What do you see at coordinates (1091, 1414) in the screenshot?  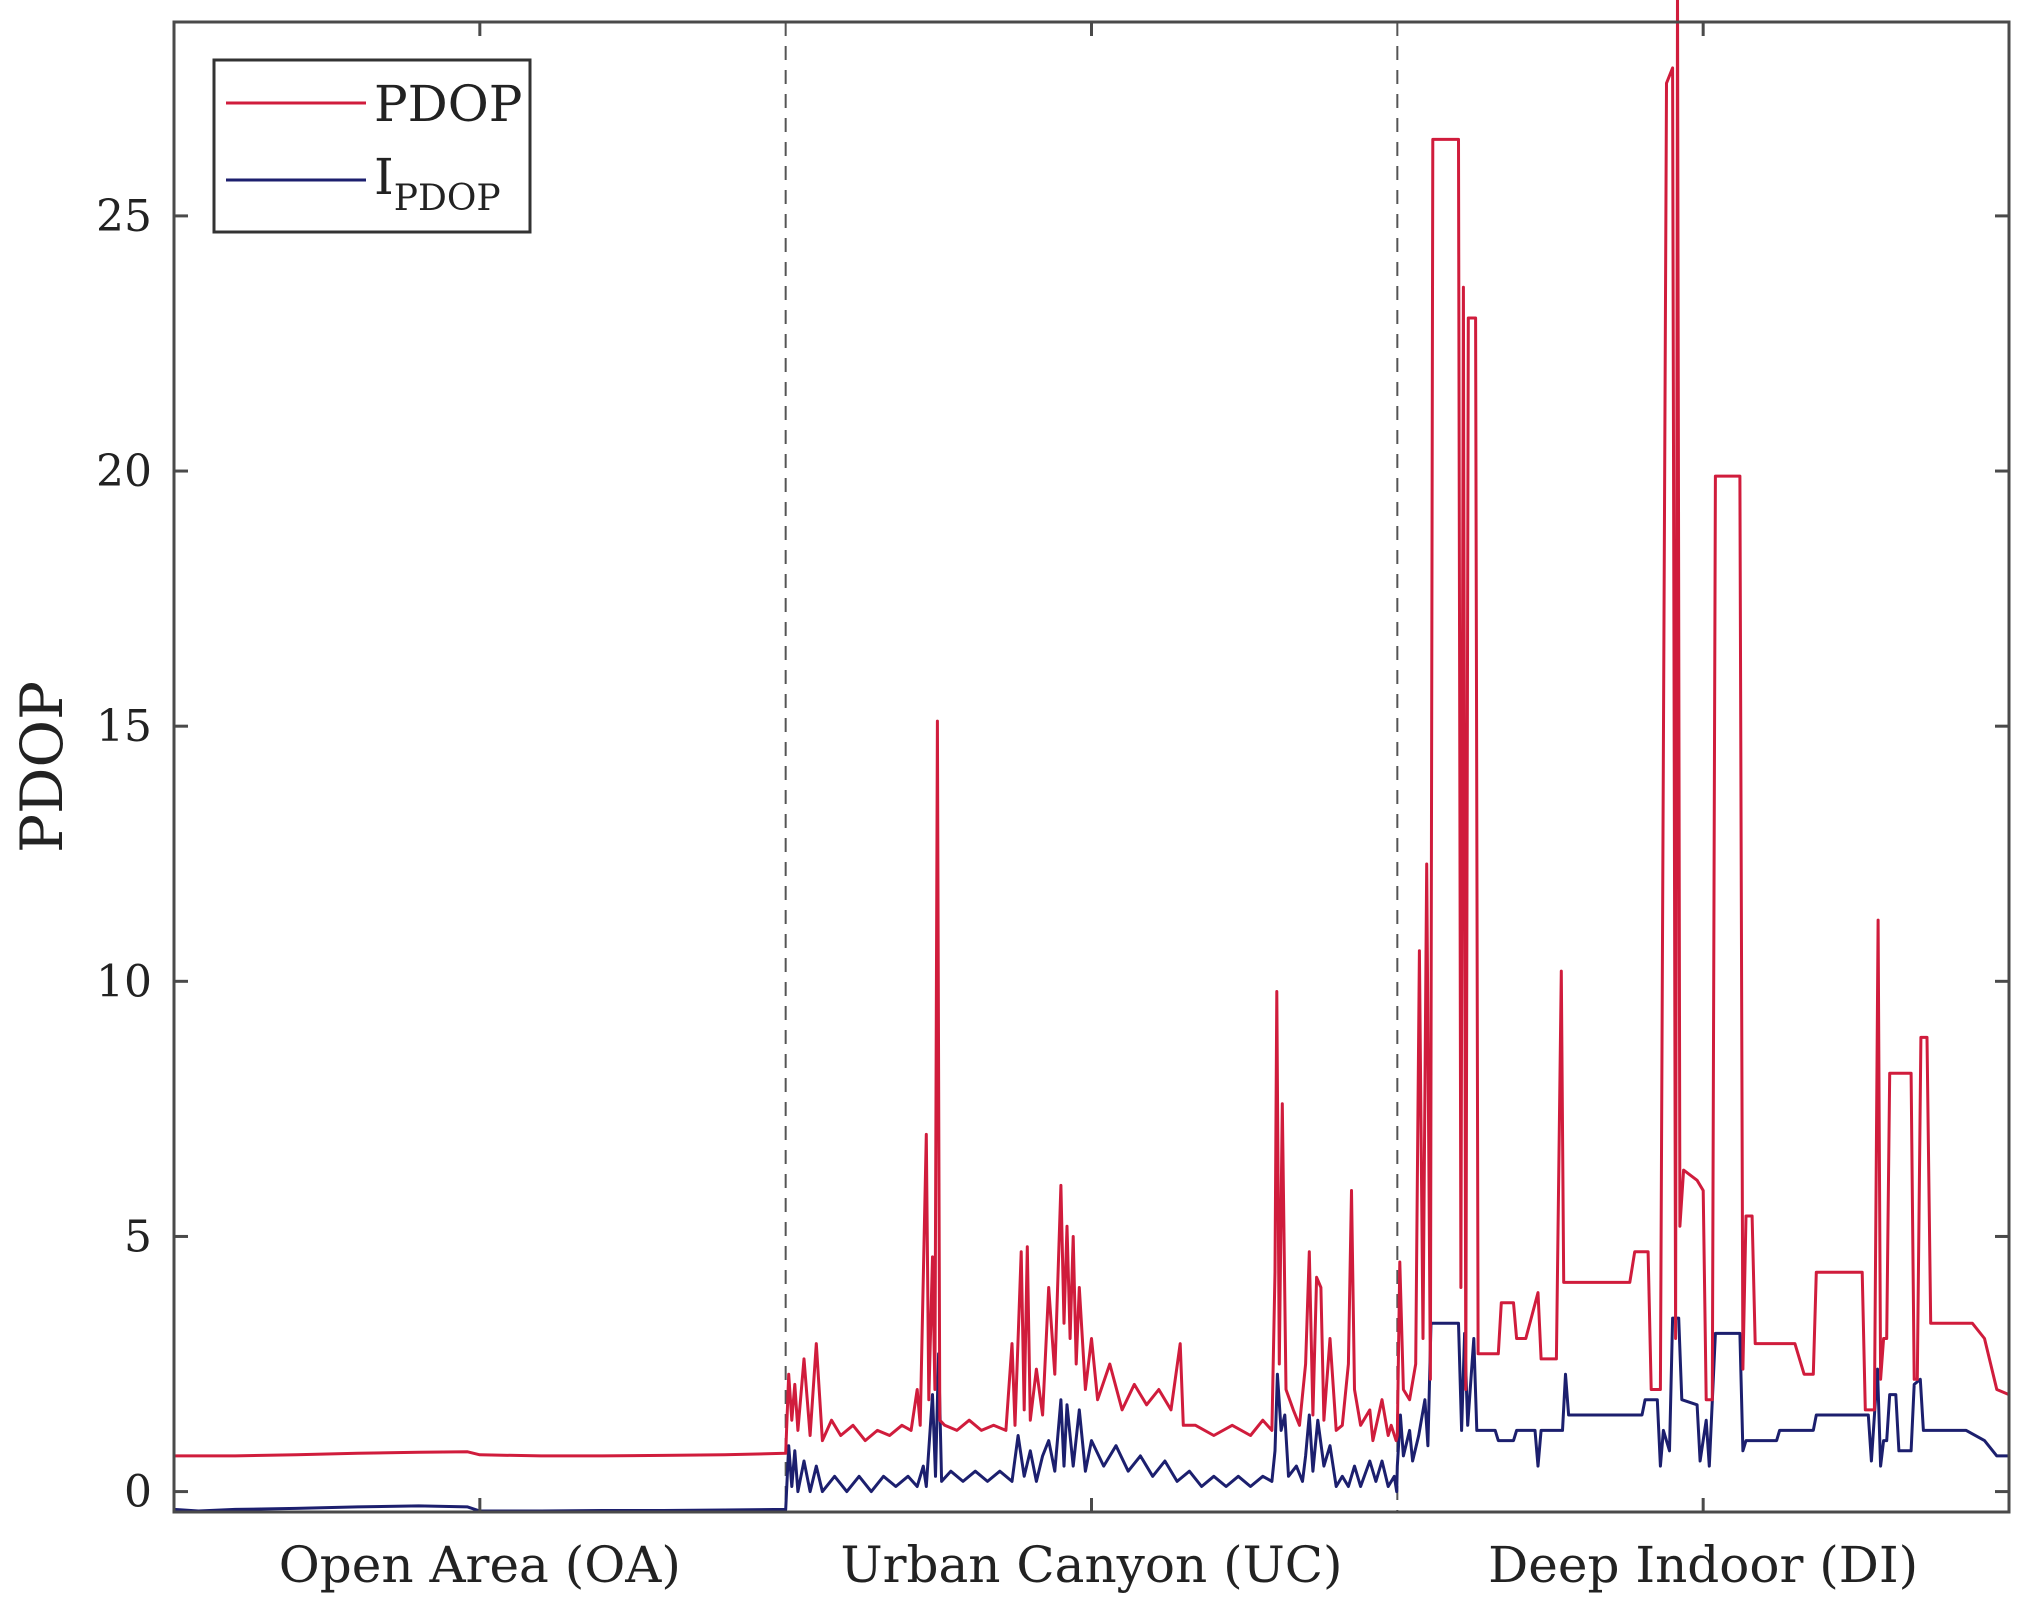 I see `series-line-i-pdop` at bounding box center [1091, 1414].